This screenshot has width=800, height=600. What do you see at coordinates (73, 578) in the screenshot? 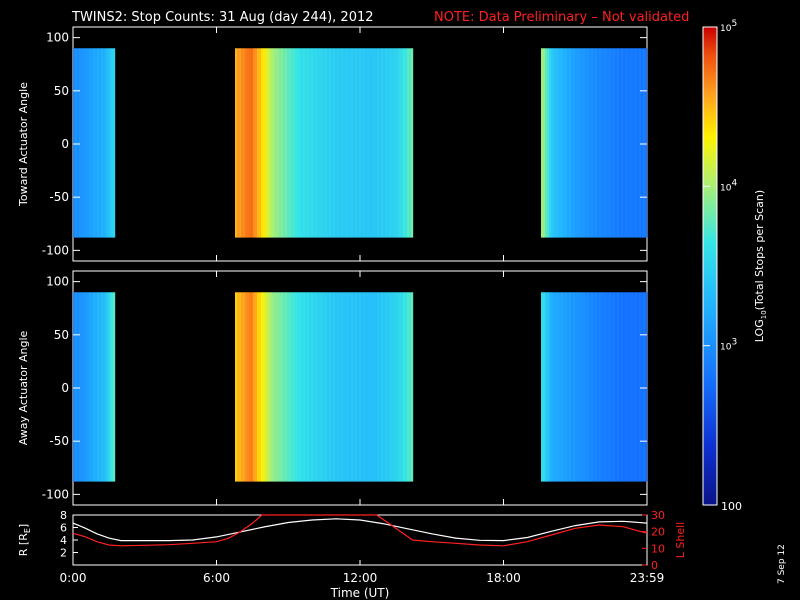
I see `time-tick-label: 0:00` at bounding box center [73, 578].